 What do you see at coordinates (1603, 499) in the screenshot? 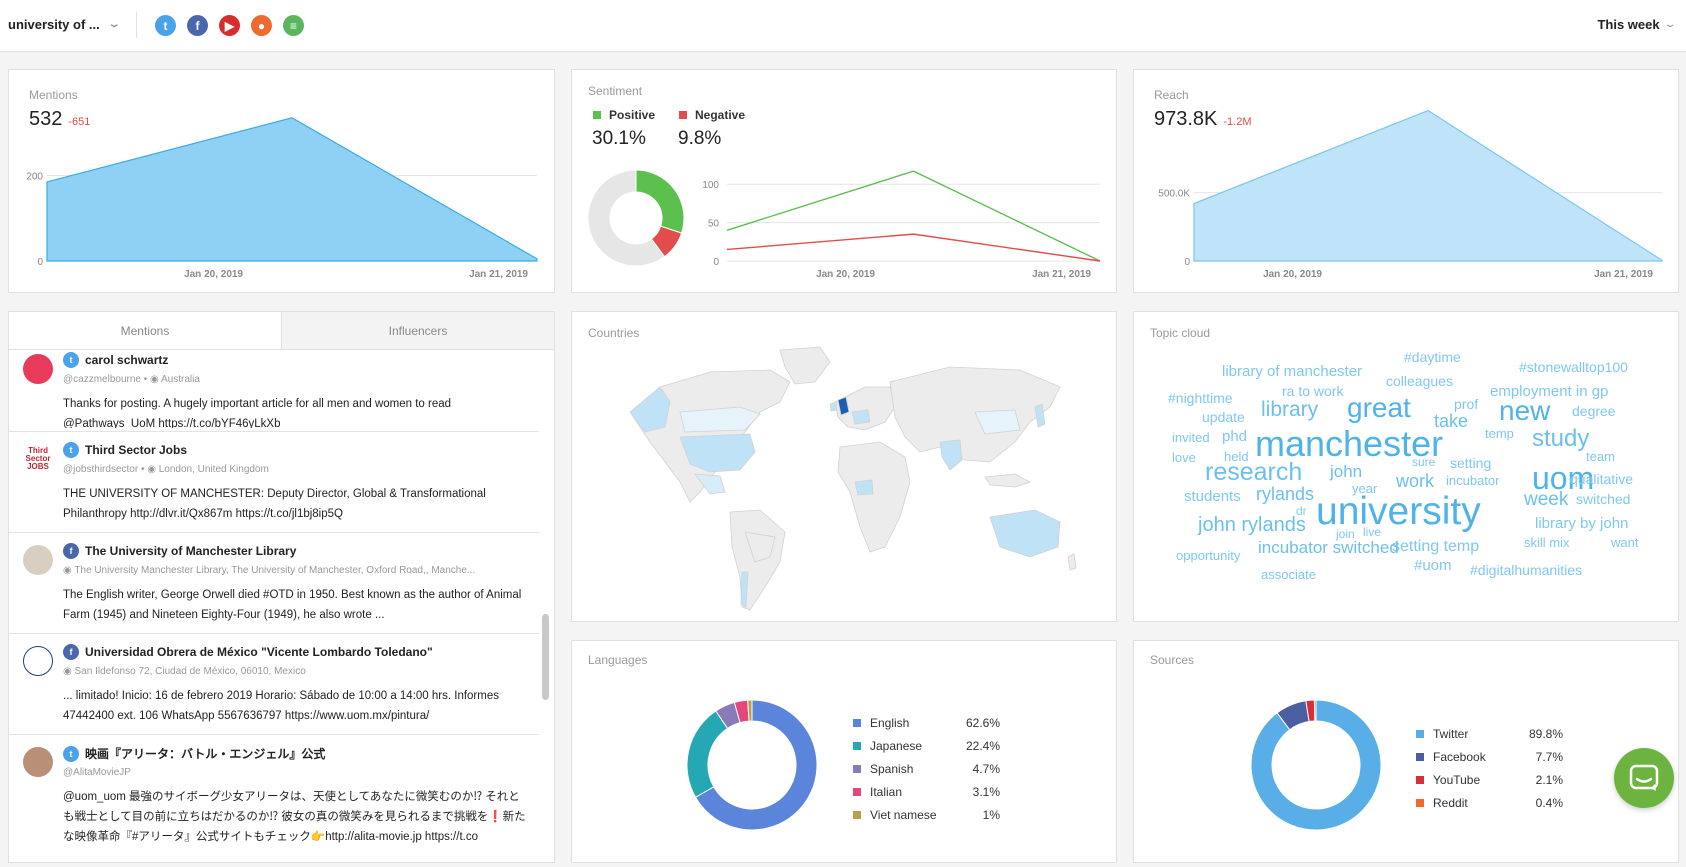
I see `topic-word: switched` at bounding box center [1603, 499].